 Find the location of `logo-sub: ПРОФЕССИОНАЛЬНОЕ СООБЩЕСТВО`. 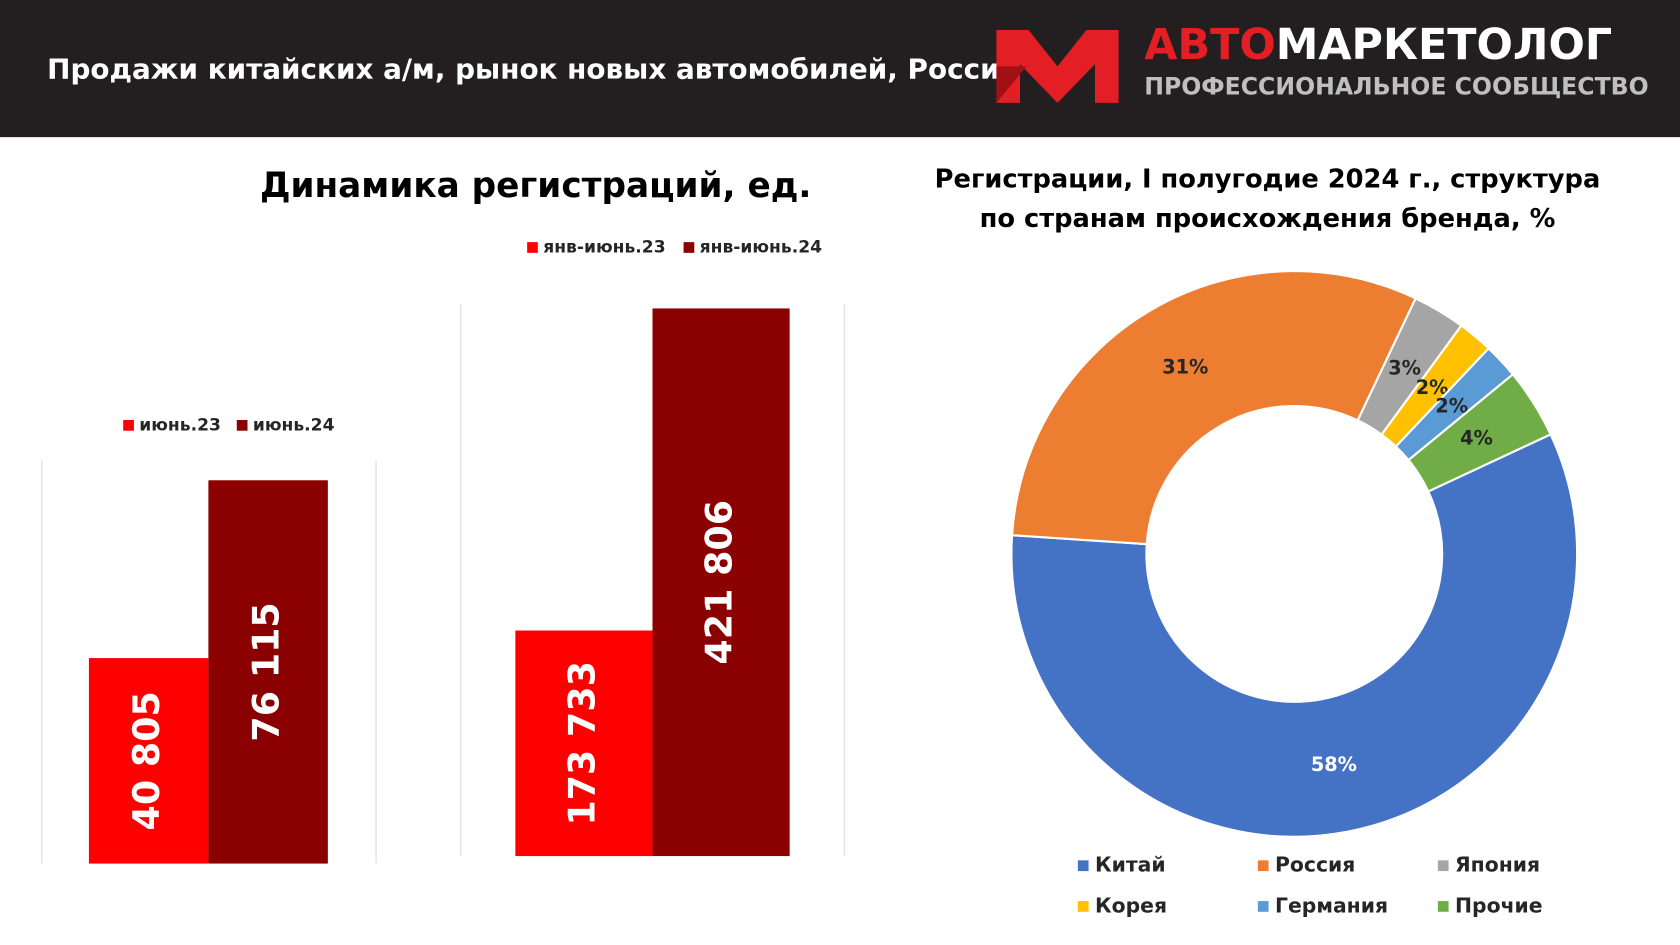

logo-sub: ПРОФЕССИОНАЛЬНОЕ СООБЩЕСТВО is located at coordinates (1396, 86).